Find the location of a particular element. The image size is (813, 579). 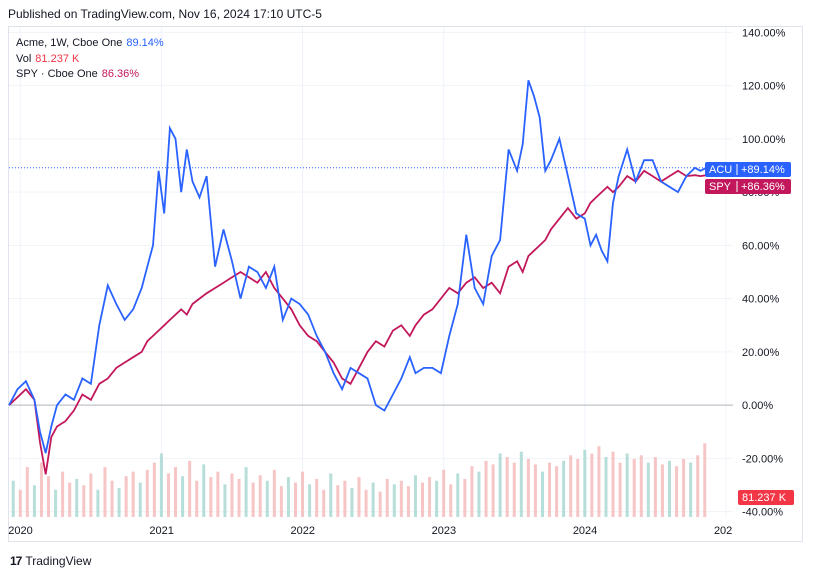

x-tick-label: 202 is located at coordinates (723, 531).